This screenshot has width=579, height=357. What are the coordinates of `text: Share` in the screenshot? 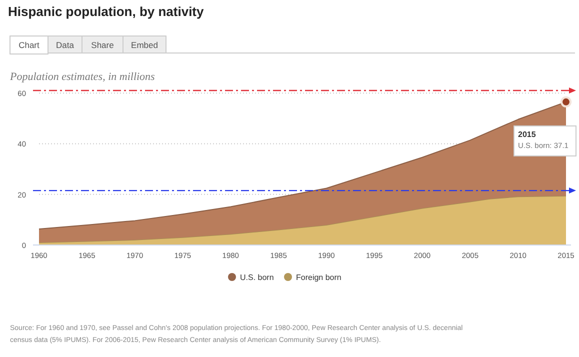 It's located at (102, 45).